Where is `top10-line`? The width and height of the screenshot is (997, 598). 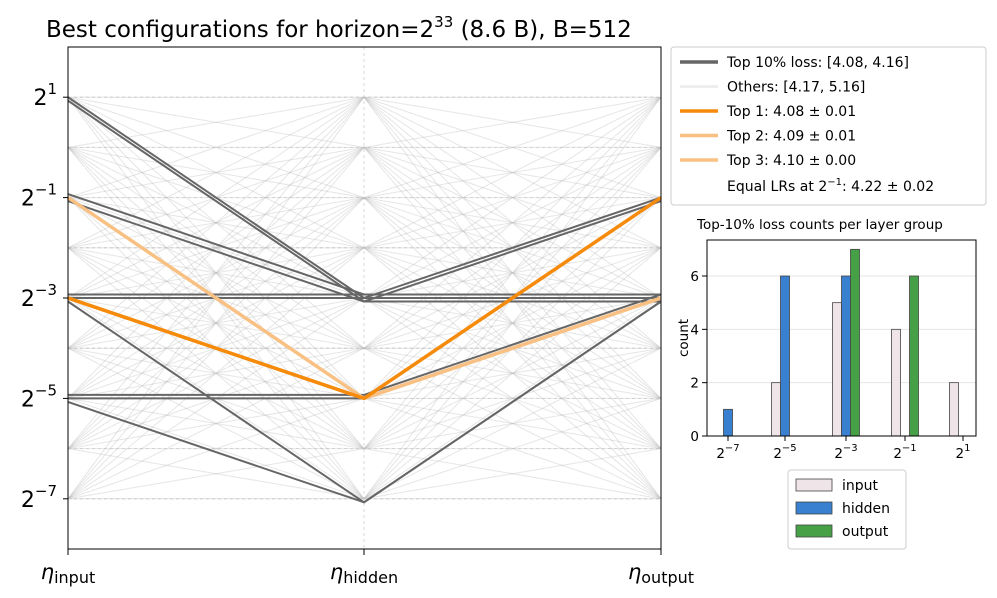
top10-line is located at coordinates (364, 244).